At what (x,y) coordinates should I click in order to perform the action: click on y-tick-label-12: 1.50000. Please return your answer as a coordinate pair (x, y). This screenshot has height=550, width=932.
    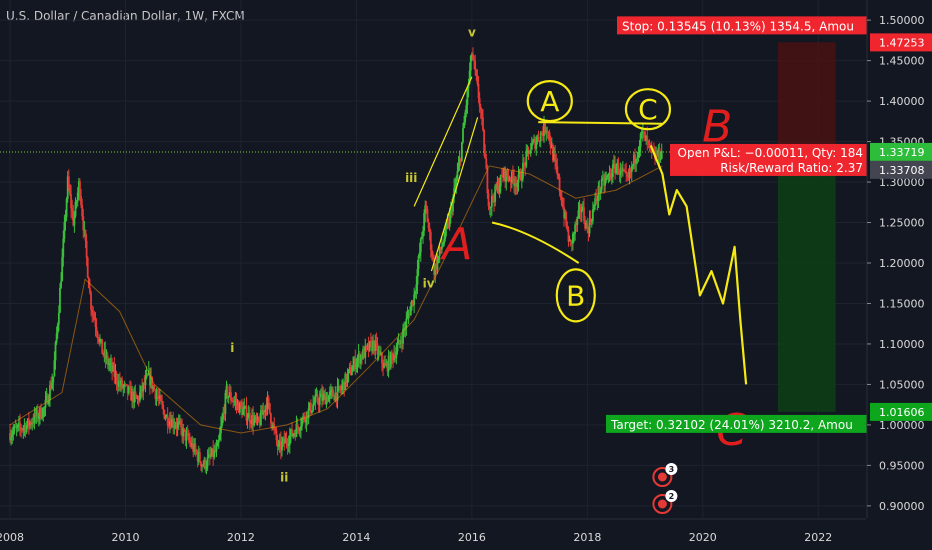
    Looking at the image, I should click on (902, 20).